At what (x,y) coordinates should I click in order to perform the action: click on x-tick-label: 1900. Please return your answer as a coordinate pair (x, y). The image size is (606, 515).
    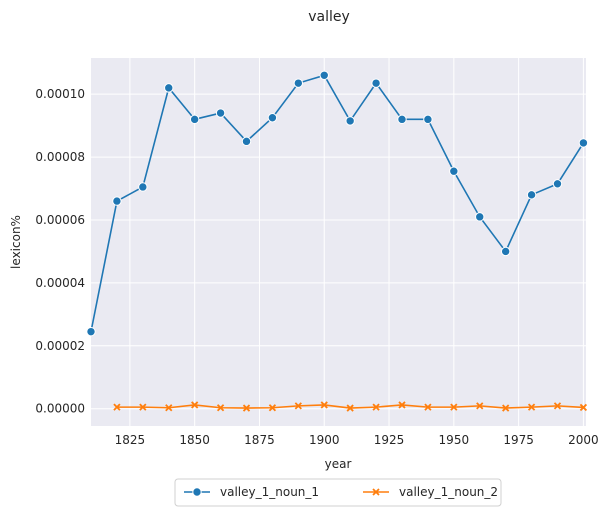
    Looking at the image, I should click on (324, 440).